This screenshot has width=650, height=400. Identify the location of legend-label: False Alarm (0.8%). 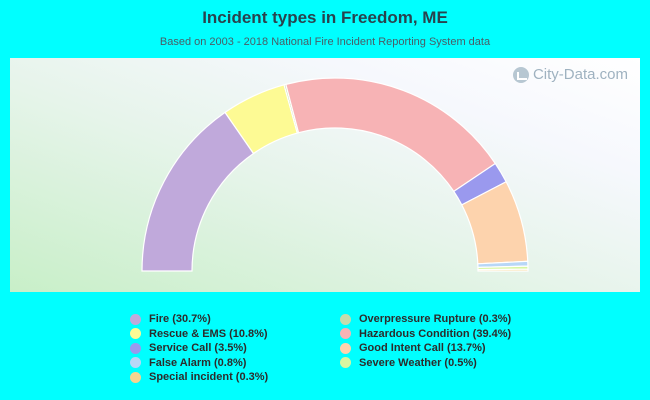
(198, 362).